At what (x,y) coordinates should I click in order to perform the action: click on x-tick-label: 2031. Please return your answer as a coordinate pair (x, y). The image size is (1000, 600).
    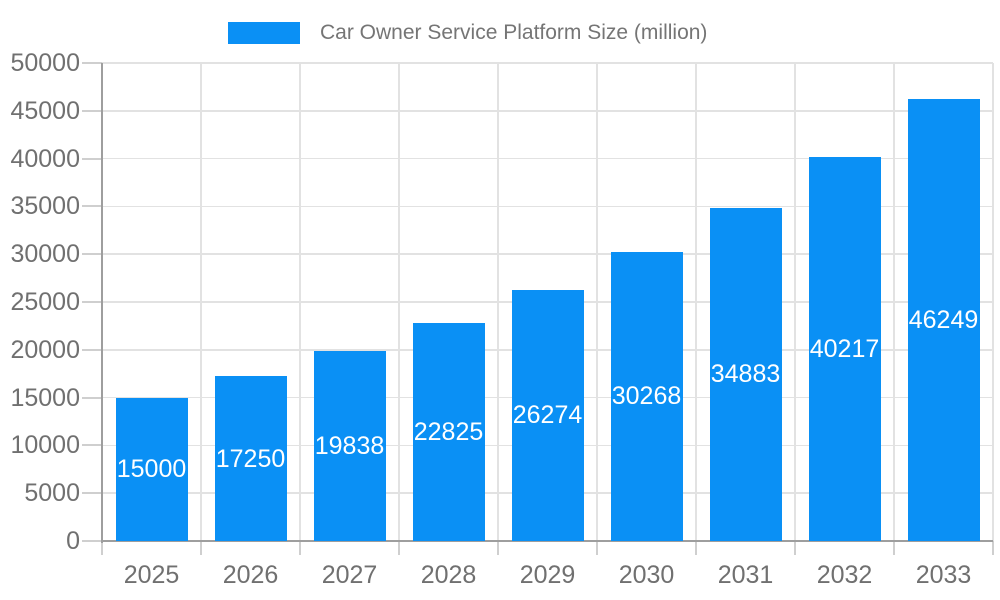
    Looking at the image, I should click on (745, 575).